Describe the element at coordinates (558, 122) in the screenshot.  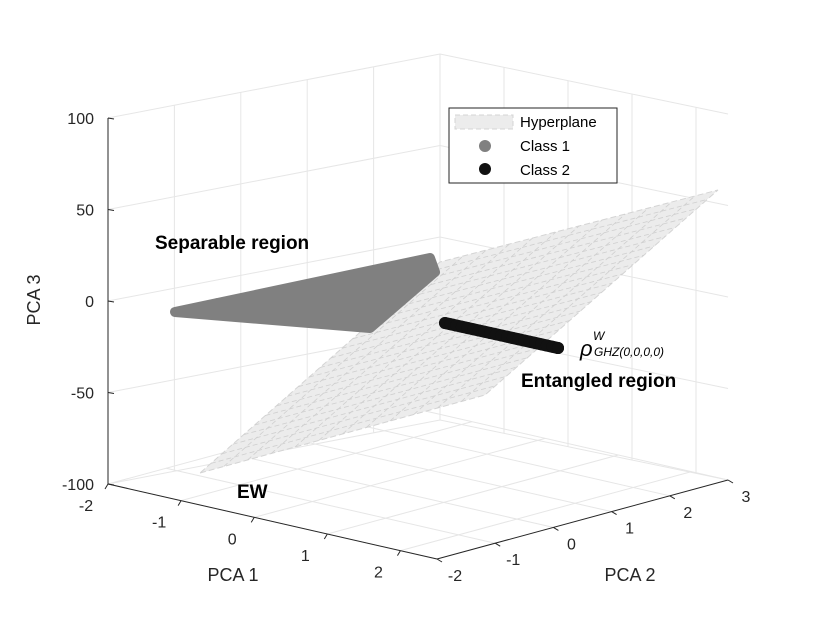
I see `legend-hyperplane-label: Hyperplane` at that location.